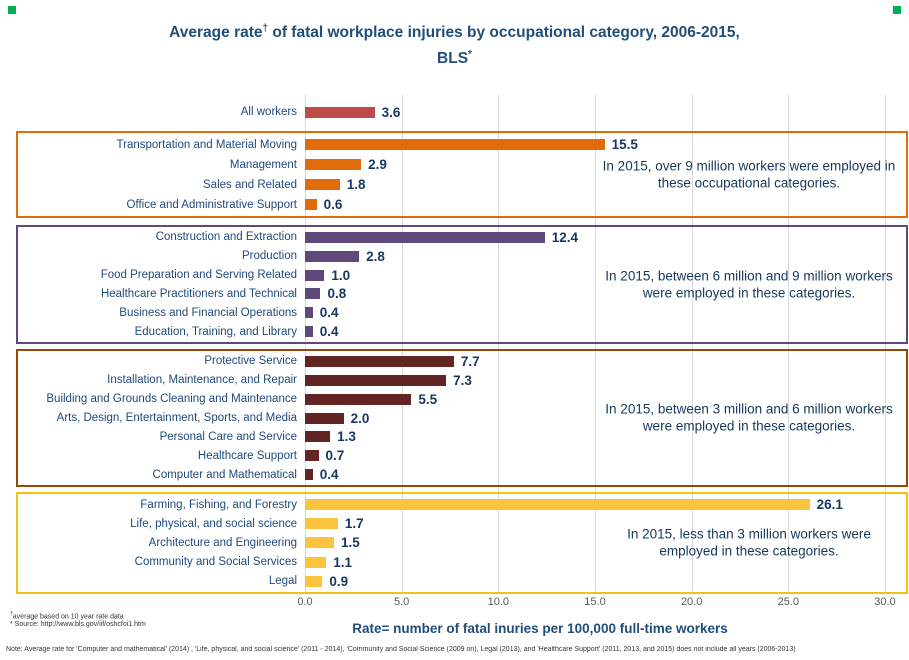 This screenshot has width=909, height=660. I want to click on title-asterisk-icon: *, so click(470, 55).